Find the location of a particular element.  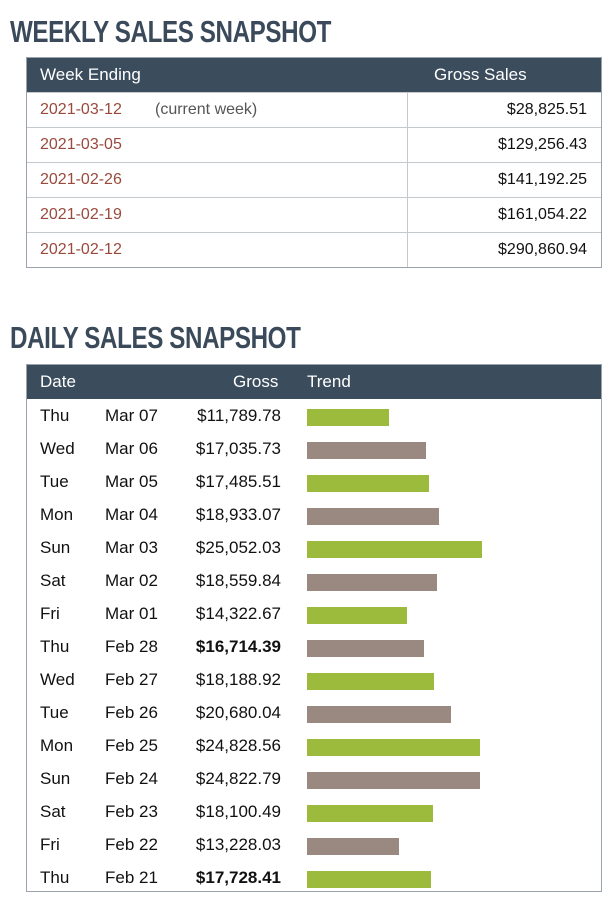

weekly-table-header: Week Ending Gross Sales is located at coordinates (314, 75).